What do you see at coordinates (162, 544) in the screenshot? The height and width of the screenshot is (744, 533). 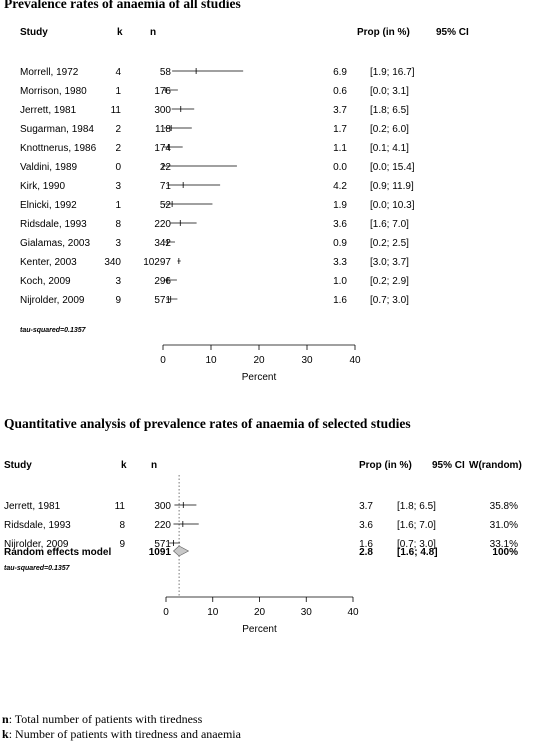 I see `plot-2-row-3-n-value: 571` at bounding box center [162, 544].